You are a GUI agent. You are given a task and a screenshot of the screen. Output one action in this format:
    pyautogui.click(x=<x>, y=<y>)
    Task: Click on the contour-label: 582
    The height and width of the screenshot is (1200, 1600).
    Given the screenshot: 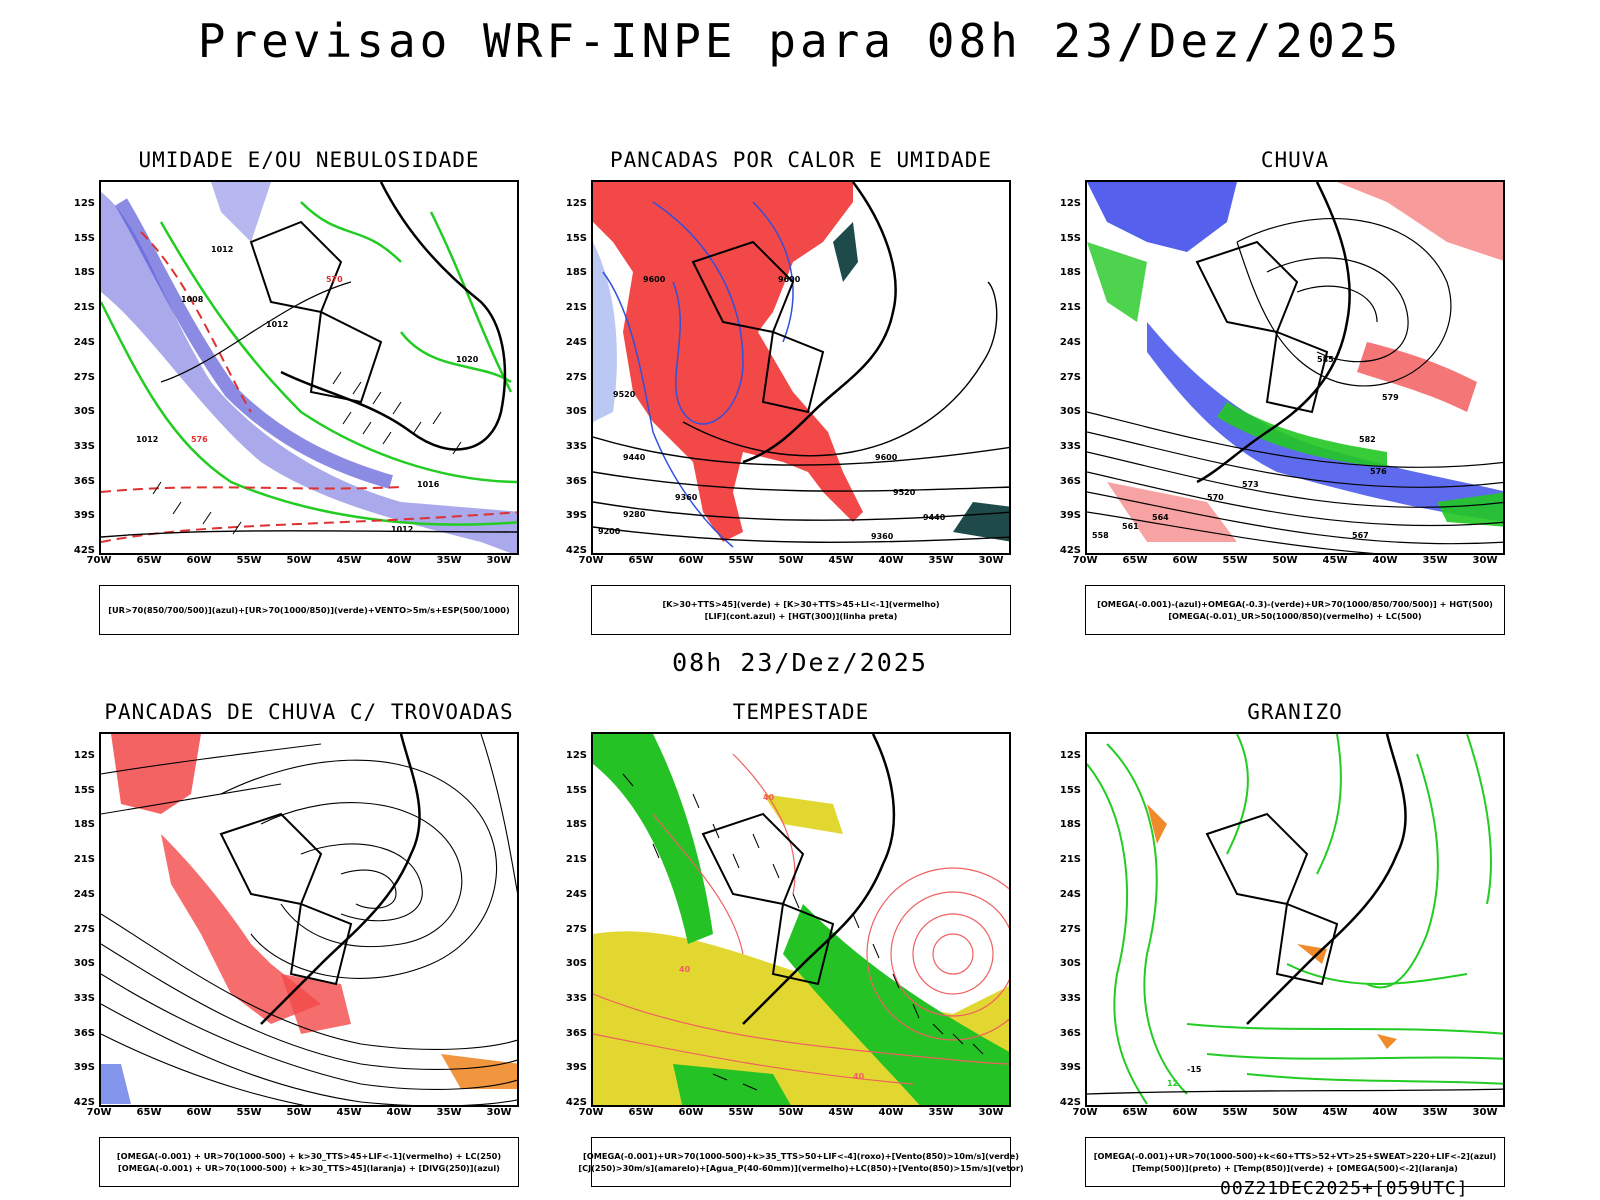 What is the action you would take?
    pyautogui.click(x=1367, y=439)
    